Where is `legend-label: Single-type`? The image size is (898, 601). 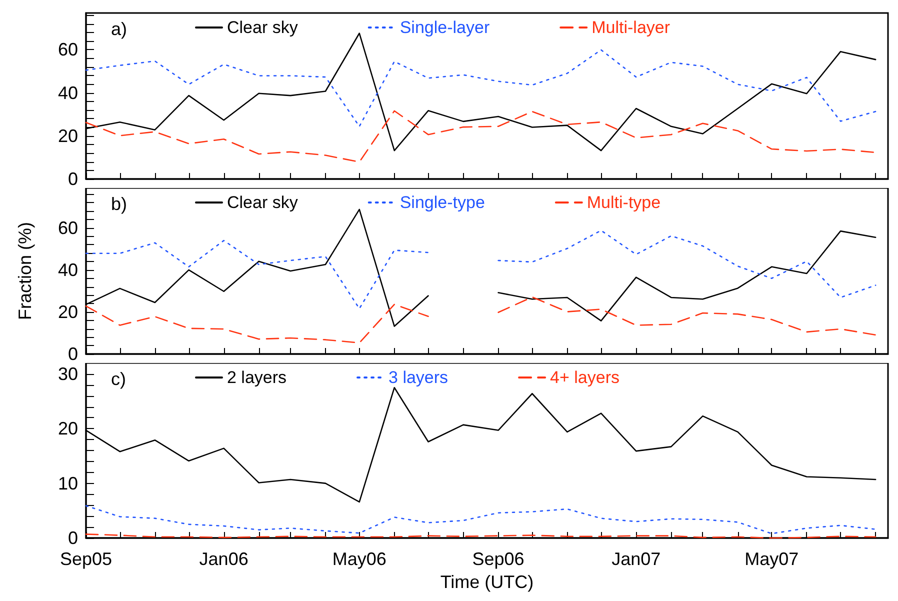
legend-label: Single-type is located at coordinates (442, 202).